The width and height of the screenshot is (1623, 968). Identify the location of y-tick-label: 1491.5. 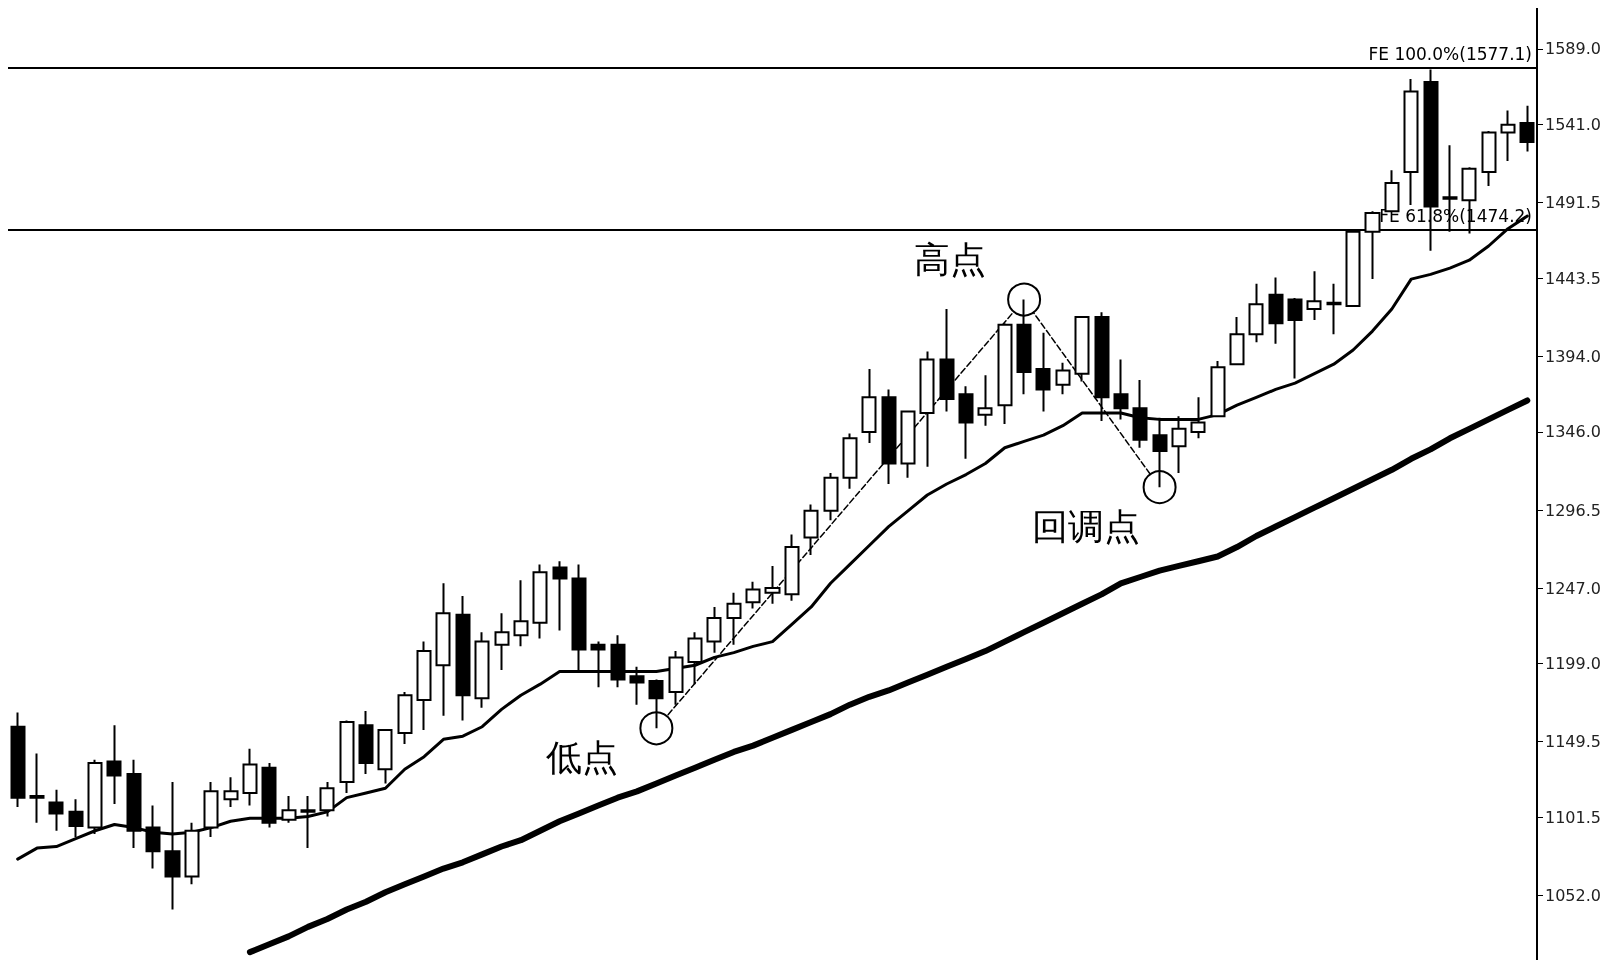
(1573, 203).